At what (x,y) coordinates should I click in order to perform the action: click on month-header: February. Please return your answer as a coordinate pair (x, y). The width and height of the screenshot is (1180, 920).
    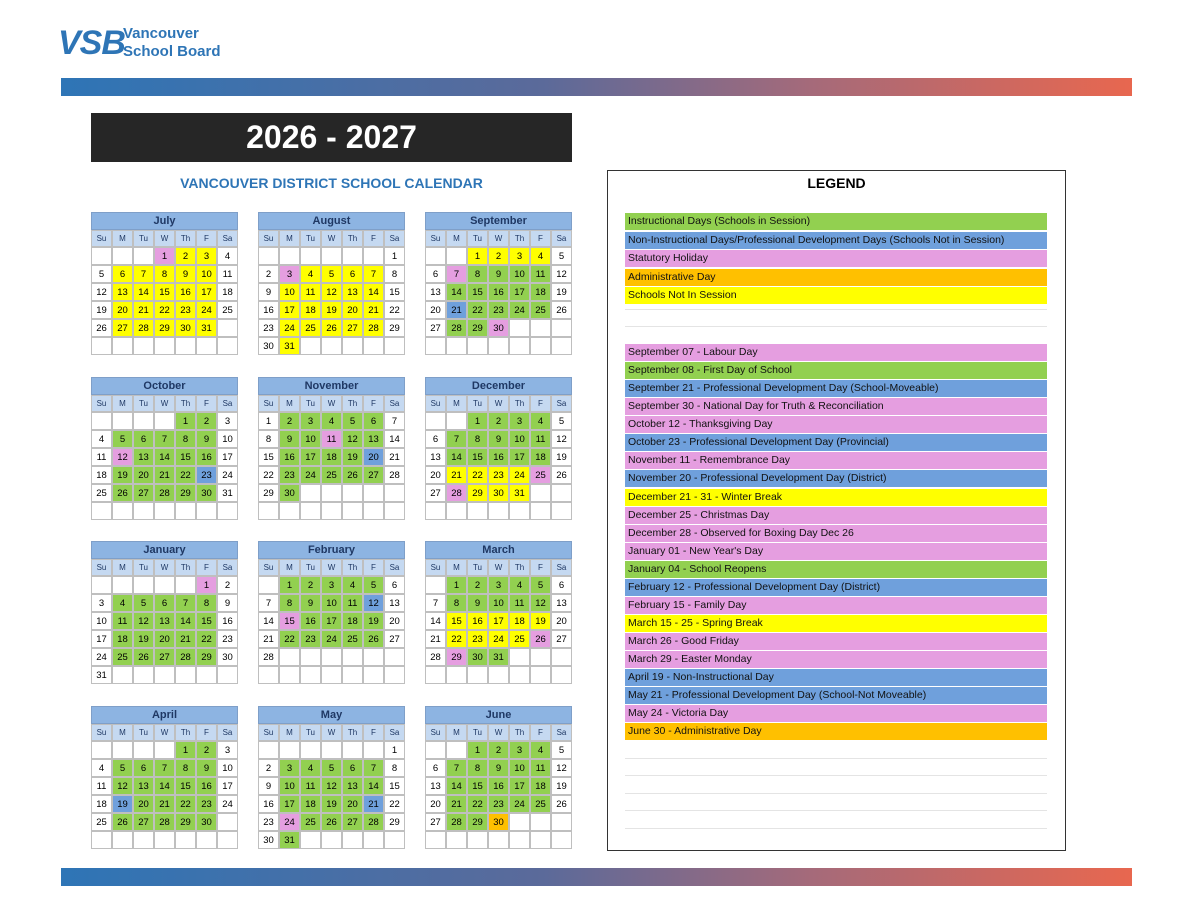
    Looking at the image, I should click on (331, 550).